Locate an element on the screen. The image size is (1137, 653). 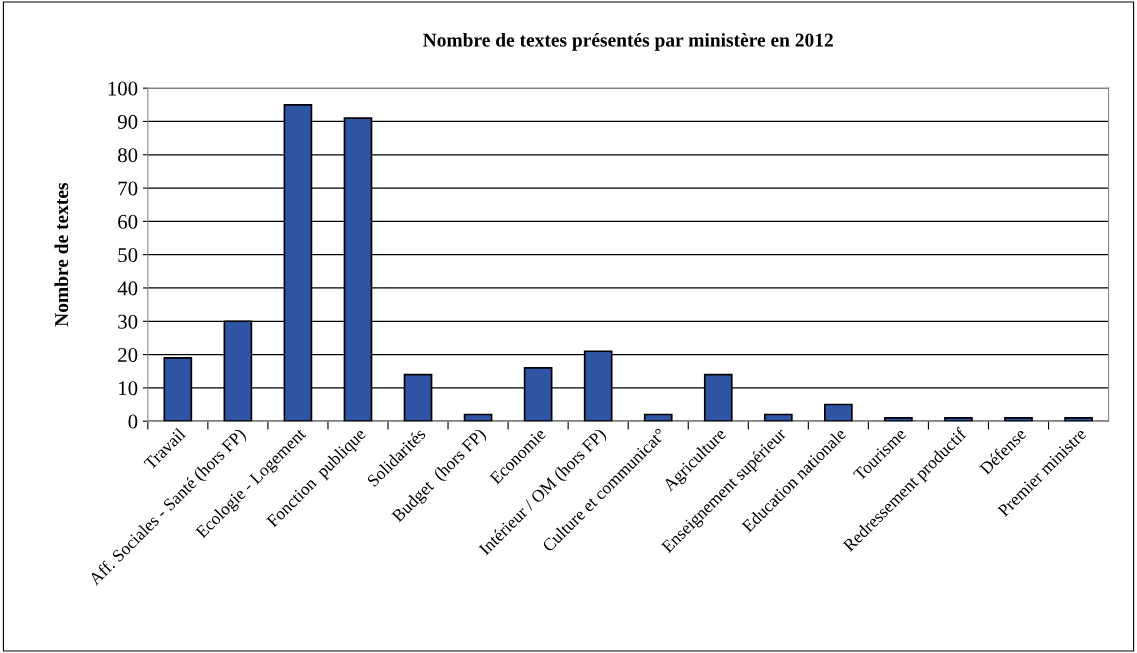
y-tick-label: 100 is located at coordinates (123, 88).